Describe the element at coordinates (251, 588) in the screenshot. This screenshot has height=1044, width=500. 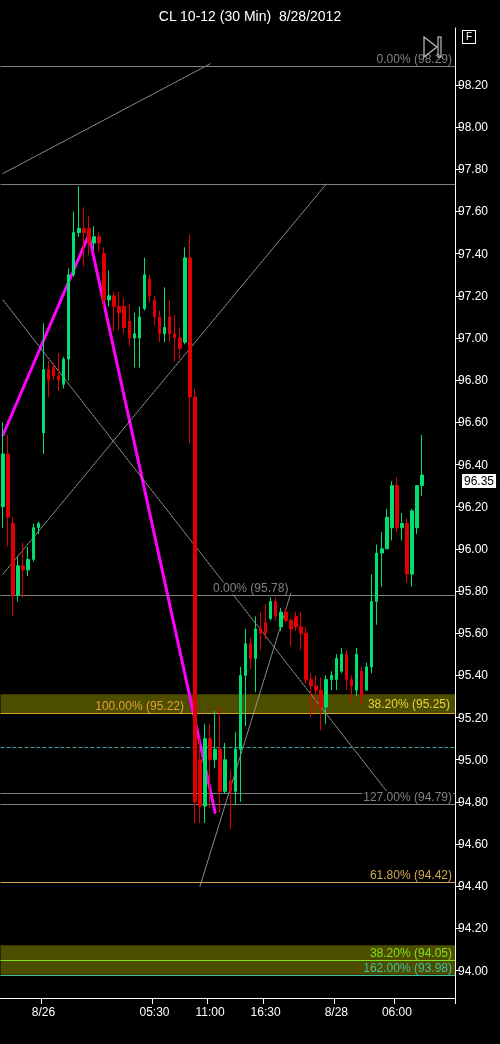
I see `ref-line-label: 0.00% (95.78)` at that location.